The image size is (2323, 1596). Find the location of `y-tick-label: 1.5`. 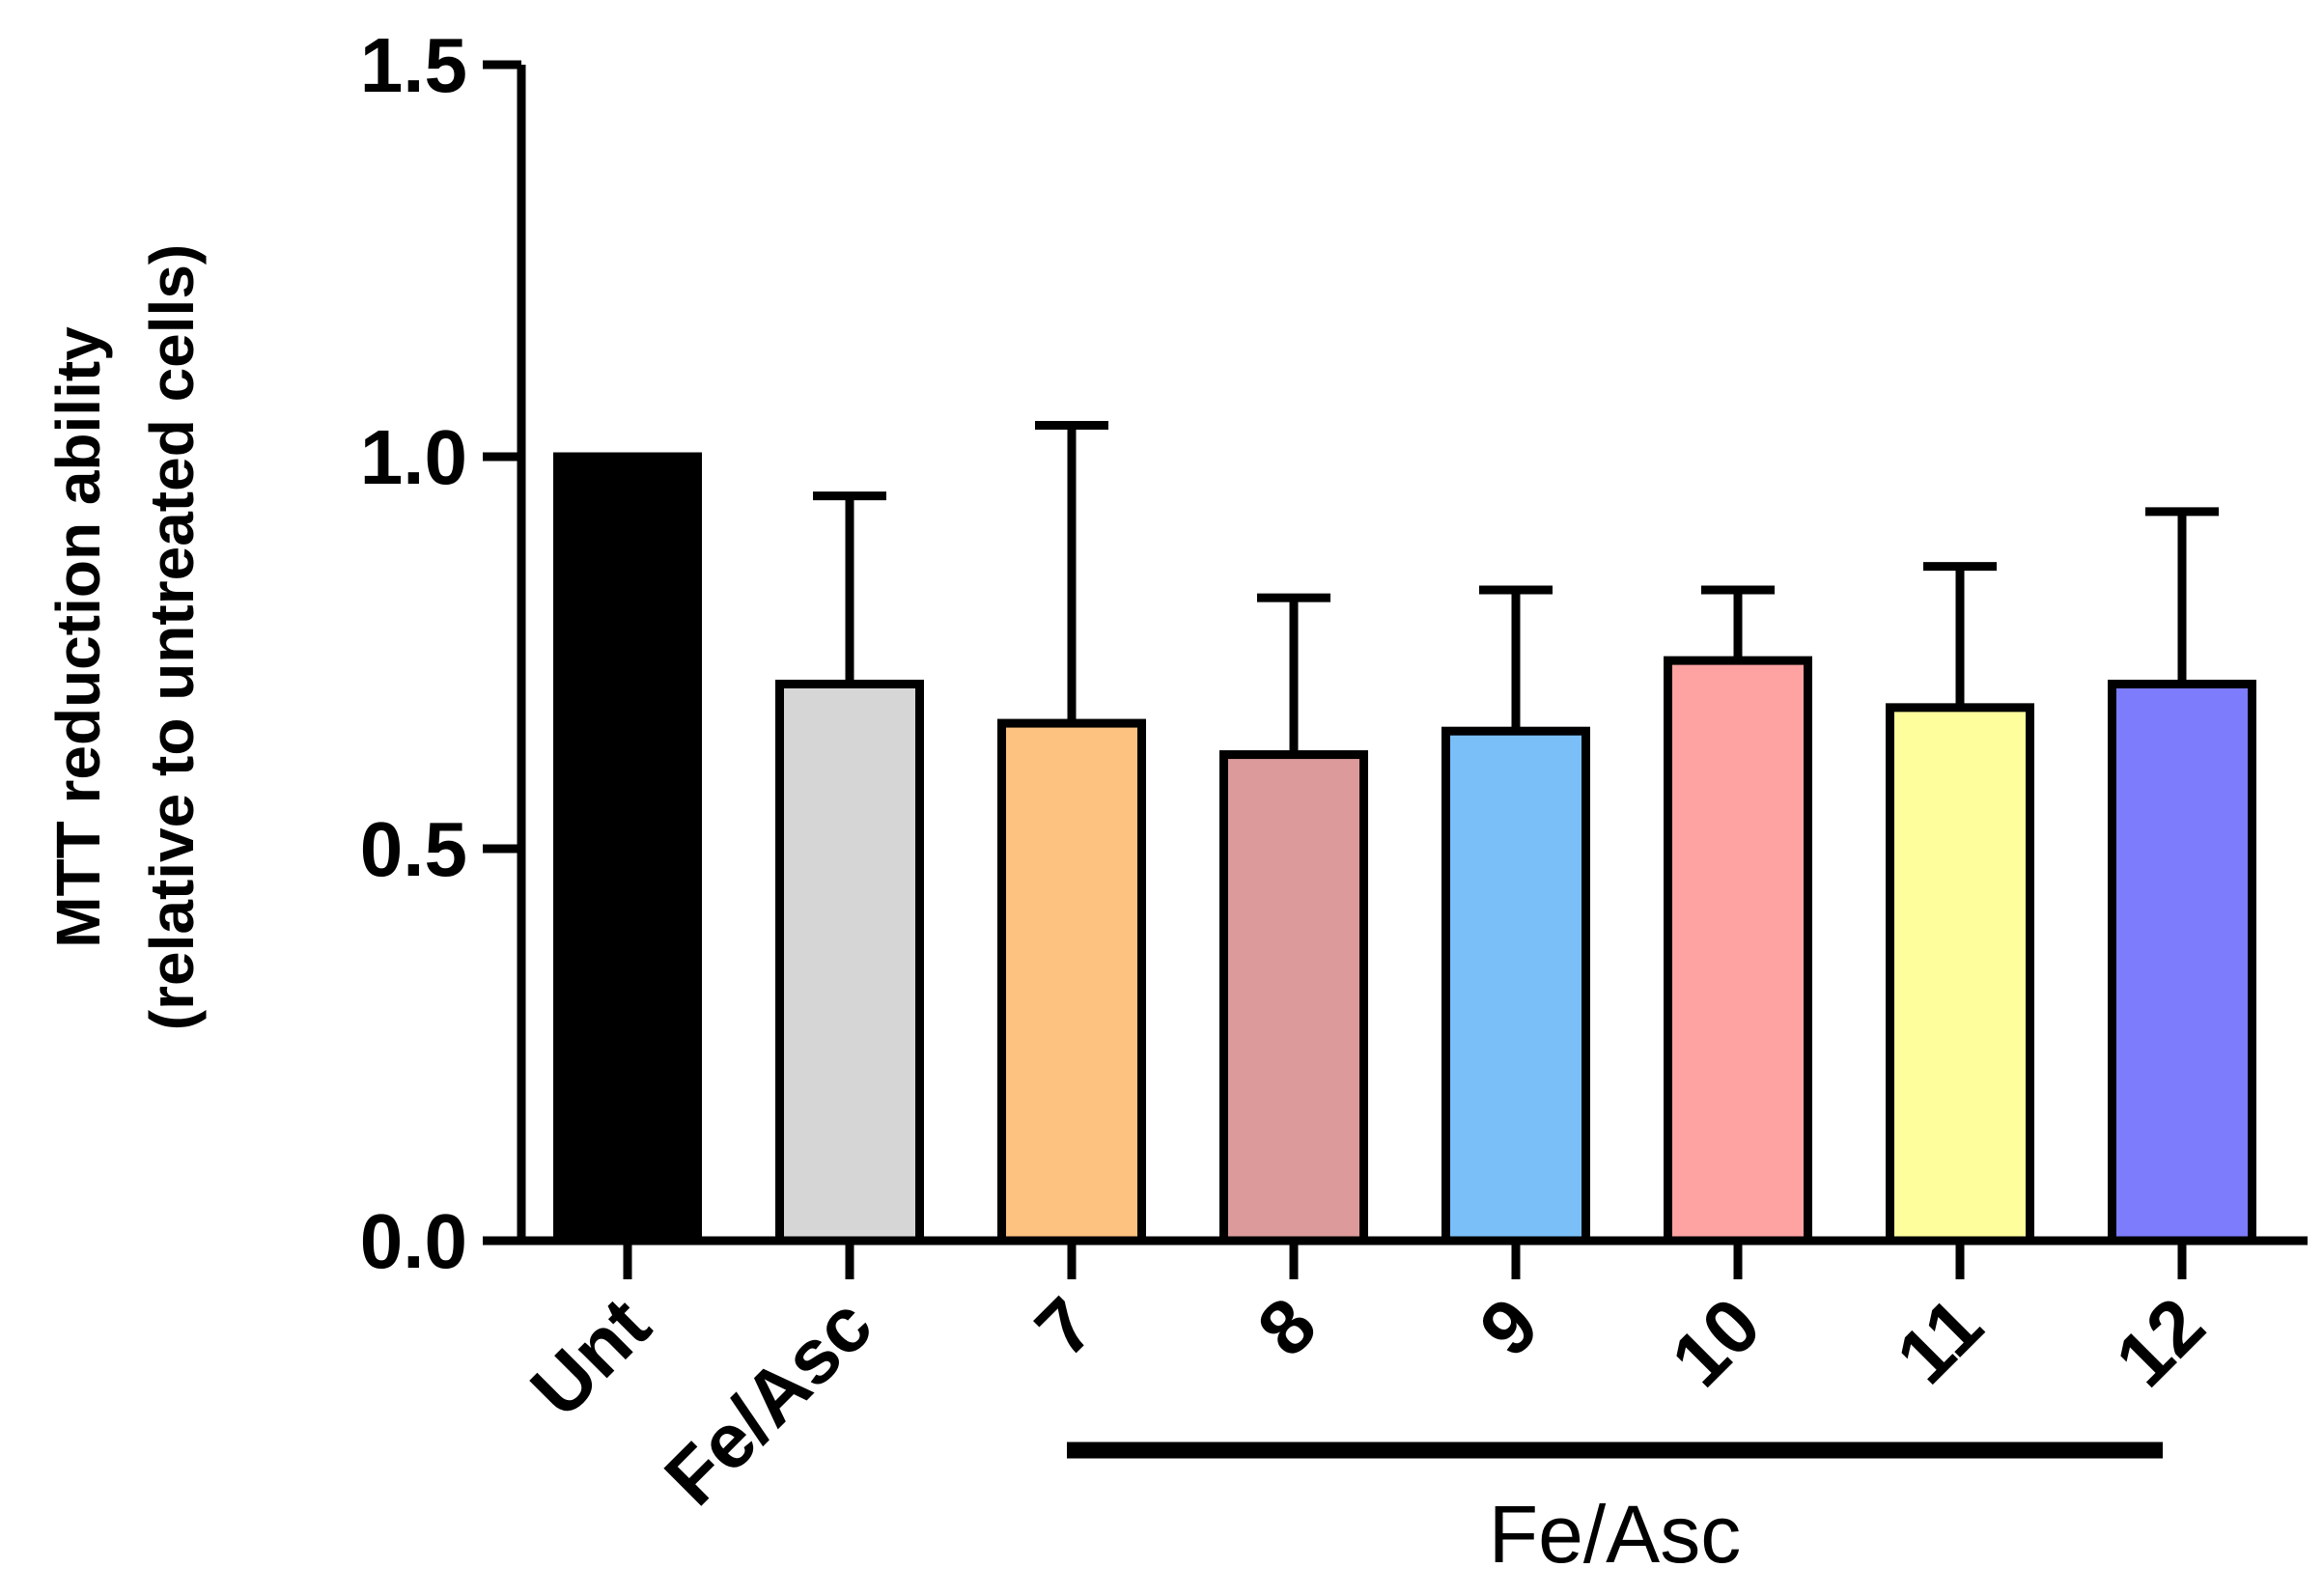

y-tick-label: 1.5 is located at coordinates (414, 65).